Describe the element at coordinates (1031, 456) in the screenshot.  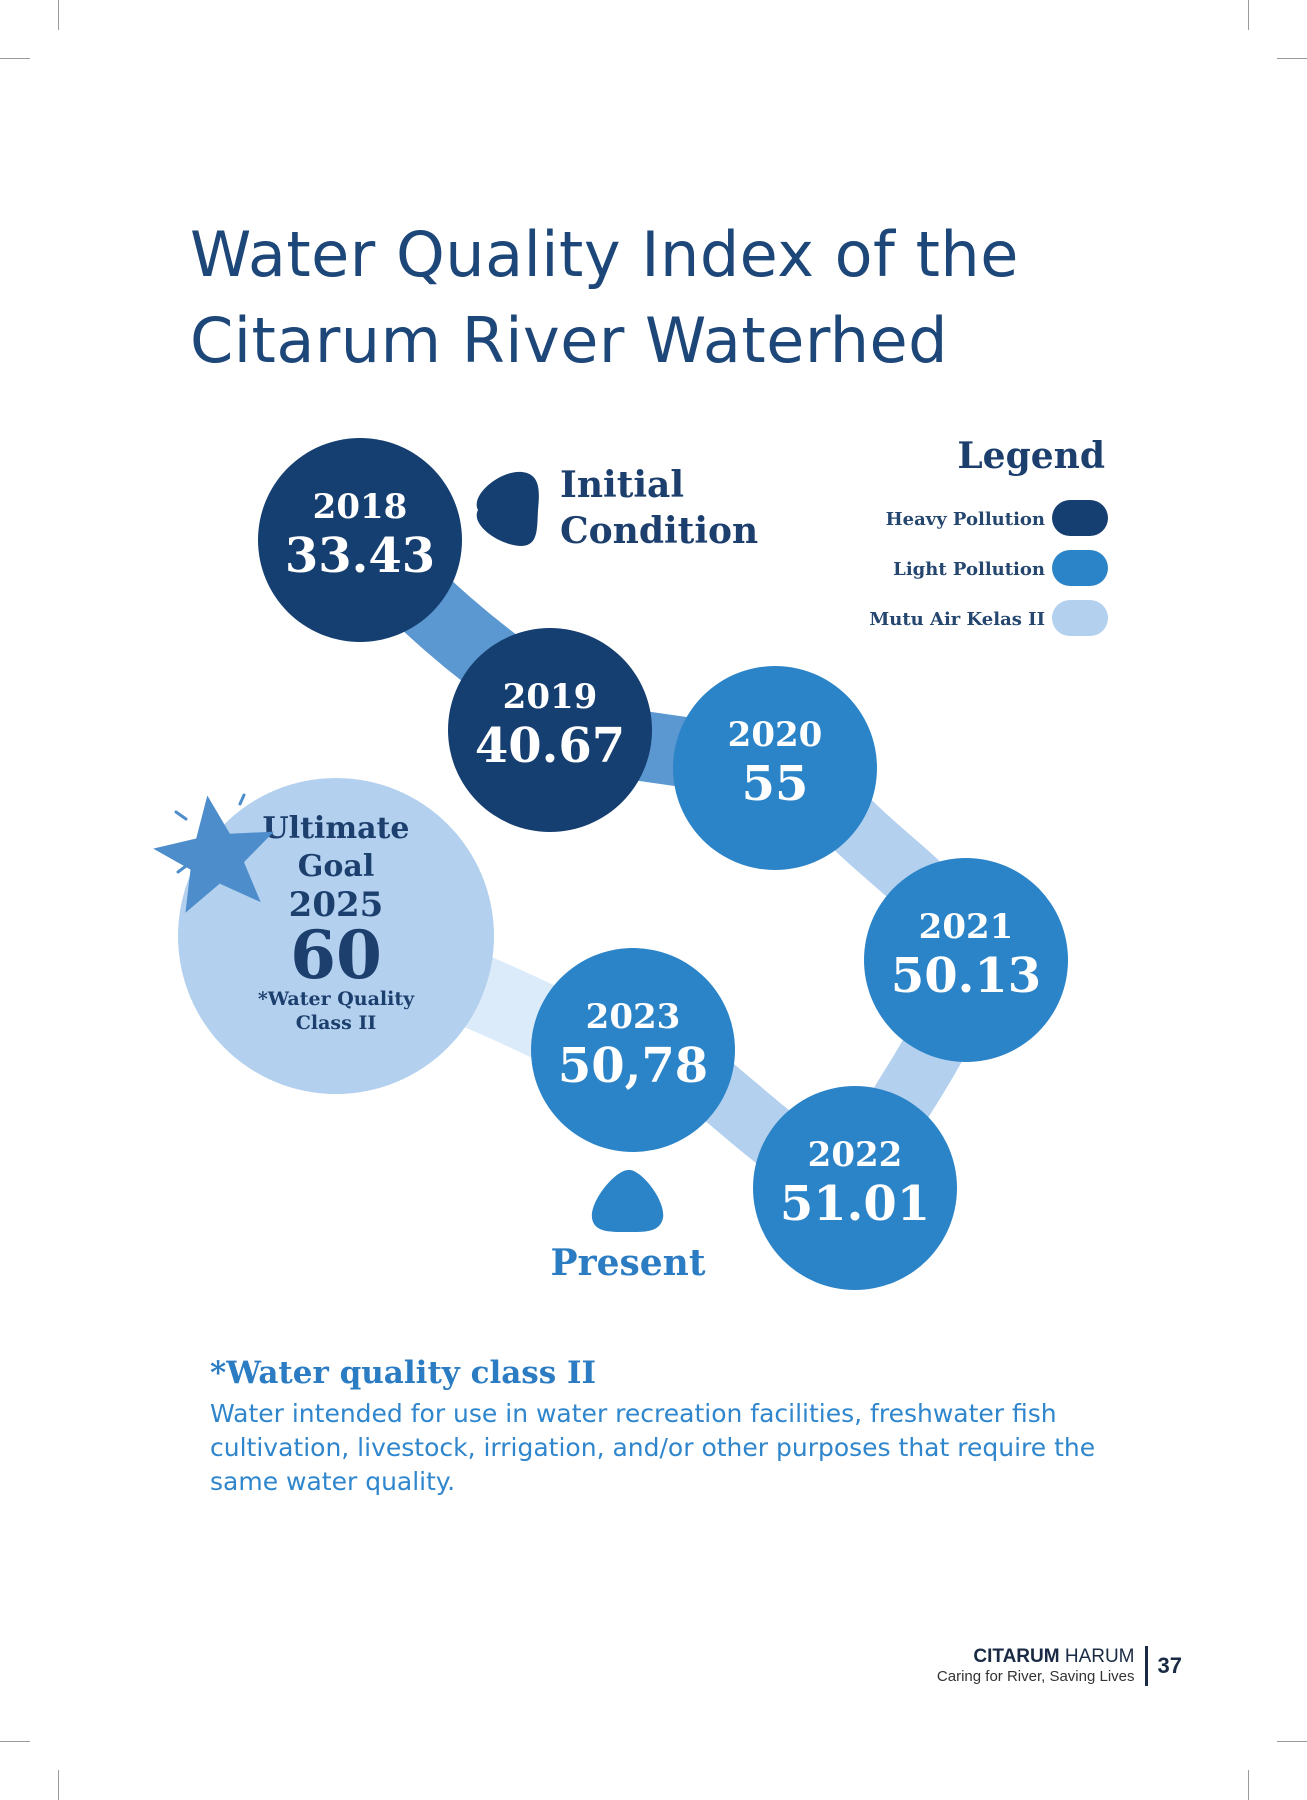
I see `legend-title: Legend` at that location.